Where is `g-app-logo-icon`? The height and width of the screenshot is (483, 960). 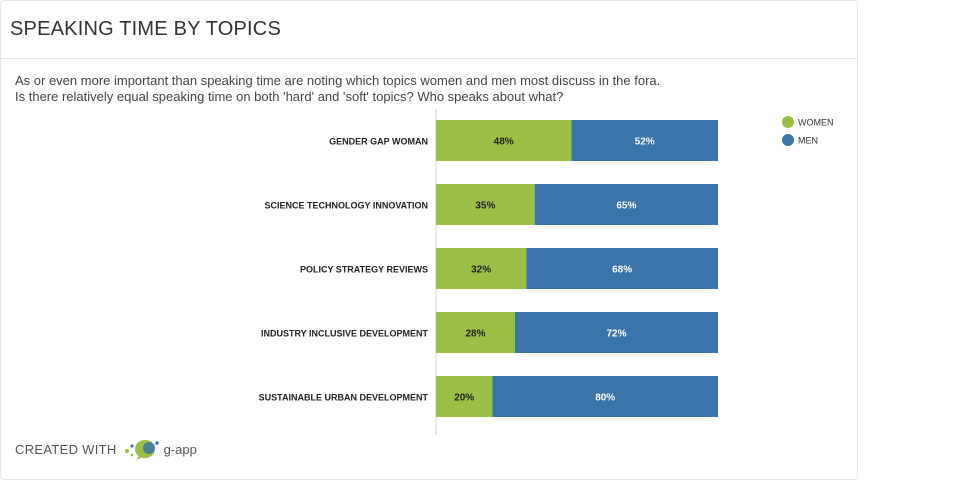 g-app-logo-icon is located at coordinates (141, 450).